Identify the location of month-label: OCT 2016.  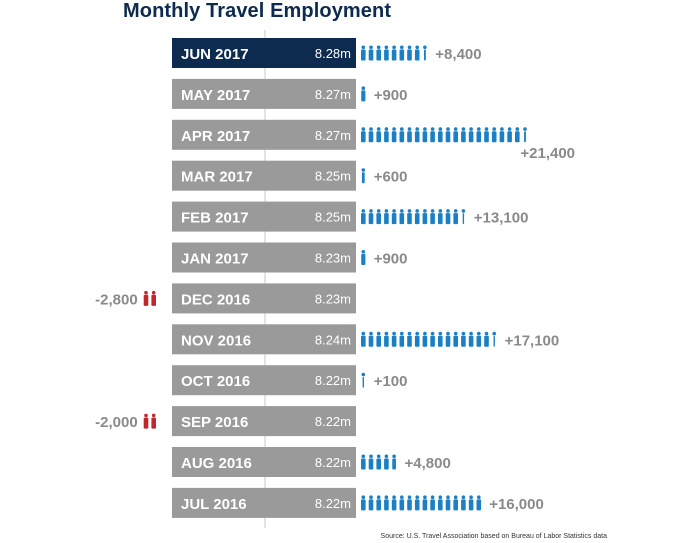
(215, 381).